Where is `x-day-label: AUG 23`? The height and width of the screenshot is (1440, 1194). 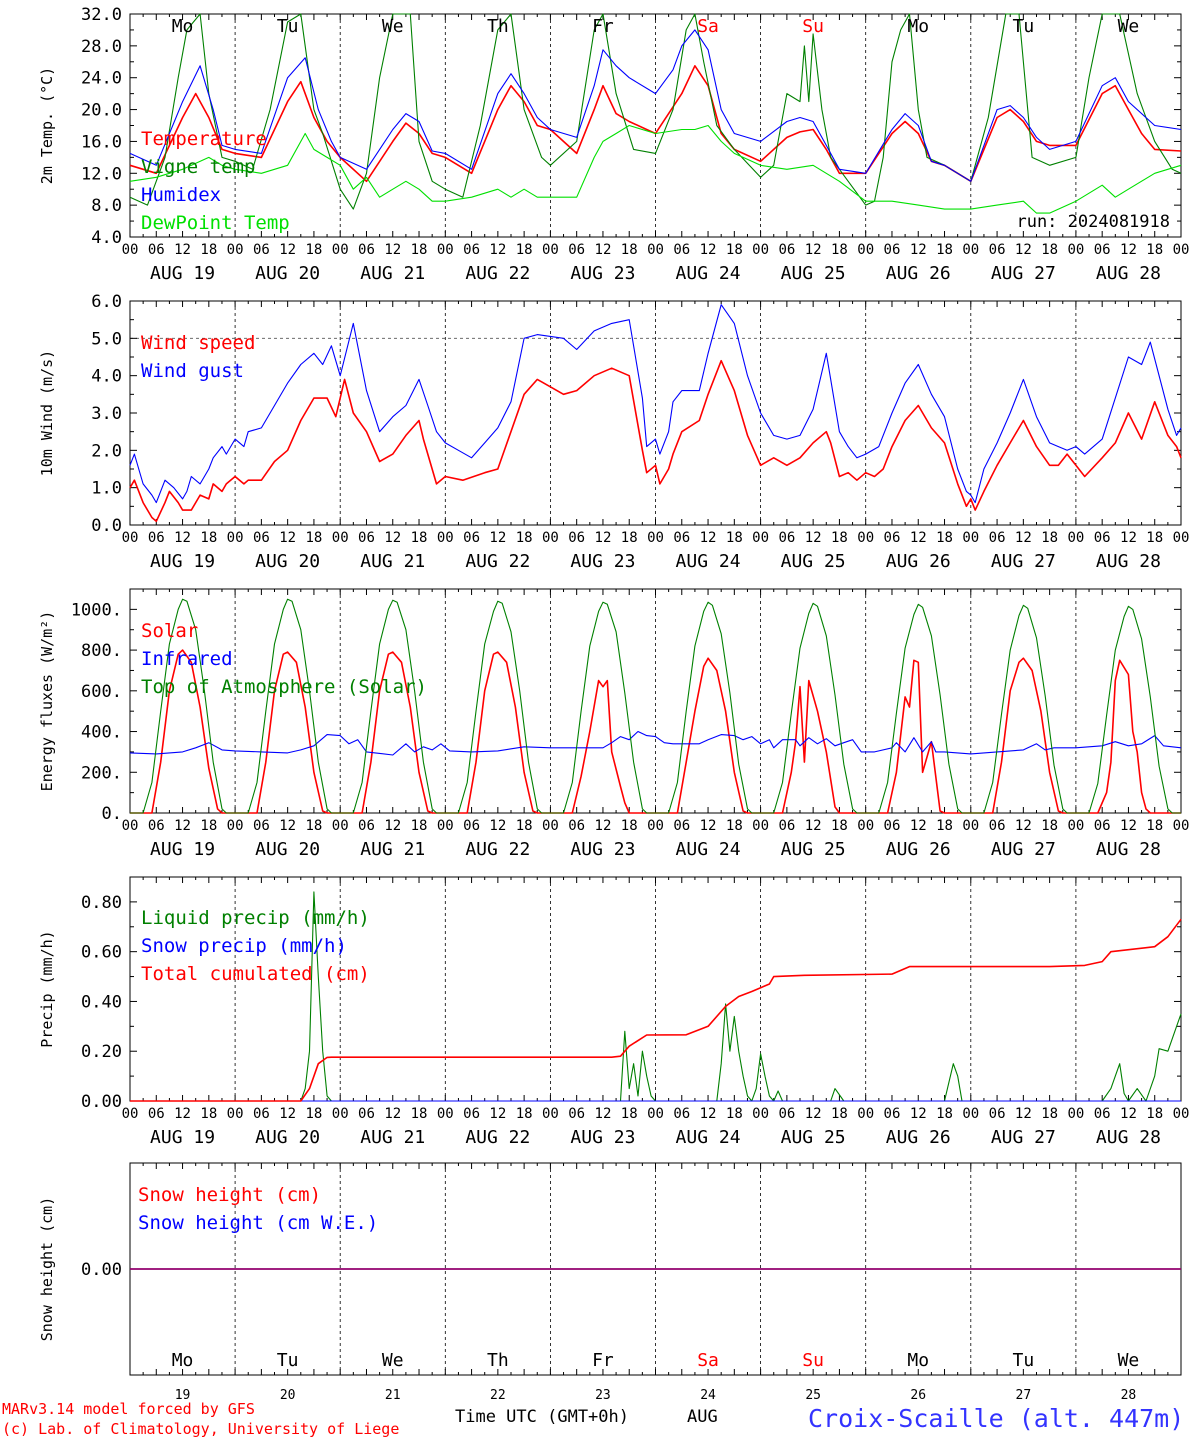
x-day-label: AUG 23 is located at coordinates (602, 849).